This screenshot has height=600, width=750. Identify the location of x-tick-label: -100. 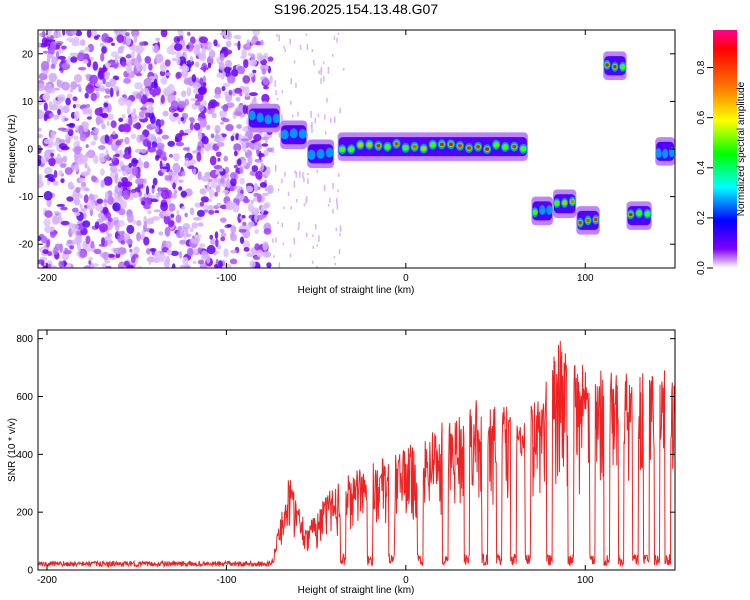
(226, 278).